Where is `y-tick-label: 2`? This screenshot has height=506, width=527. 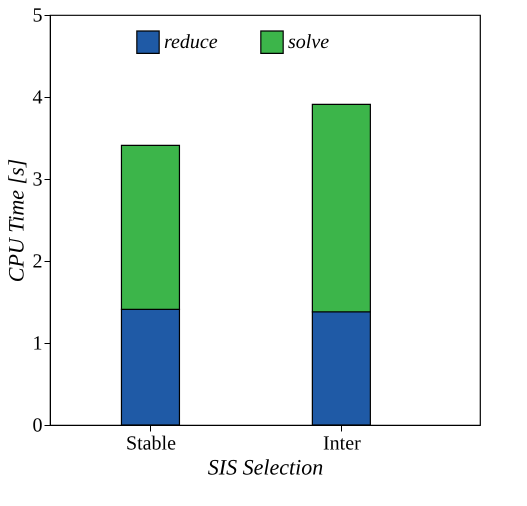 y-tick-label: 2 is located at coordinates (37, 261).